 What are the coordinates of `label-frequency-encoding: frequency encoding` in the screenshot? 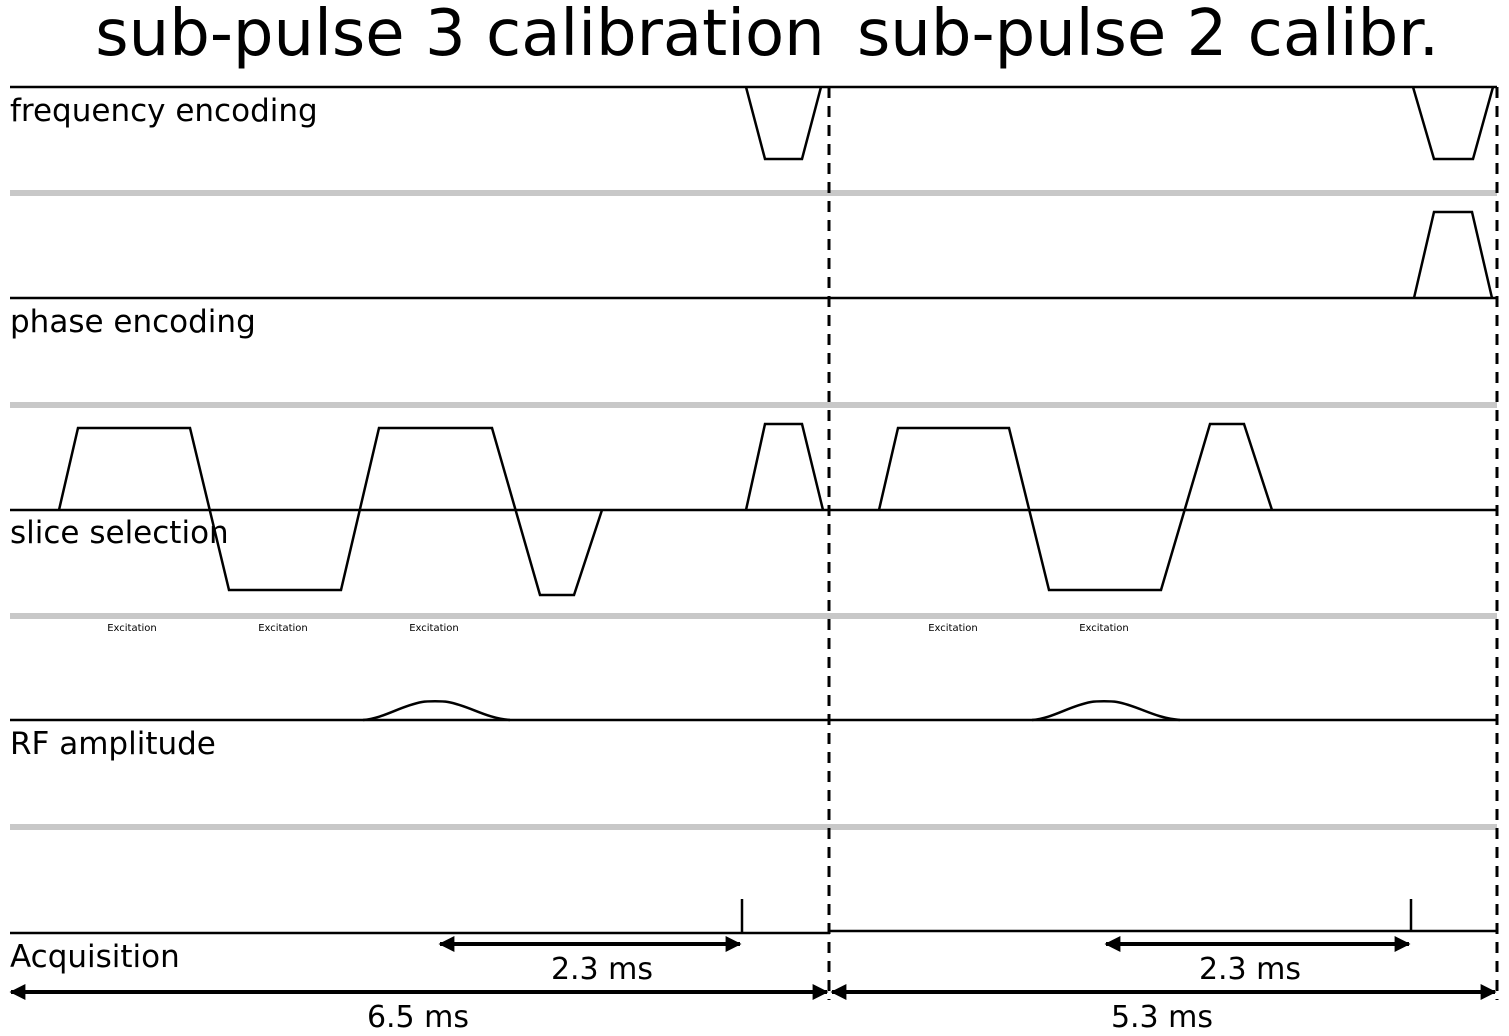 It's located at (164, 111).